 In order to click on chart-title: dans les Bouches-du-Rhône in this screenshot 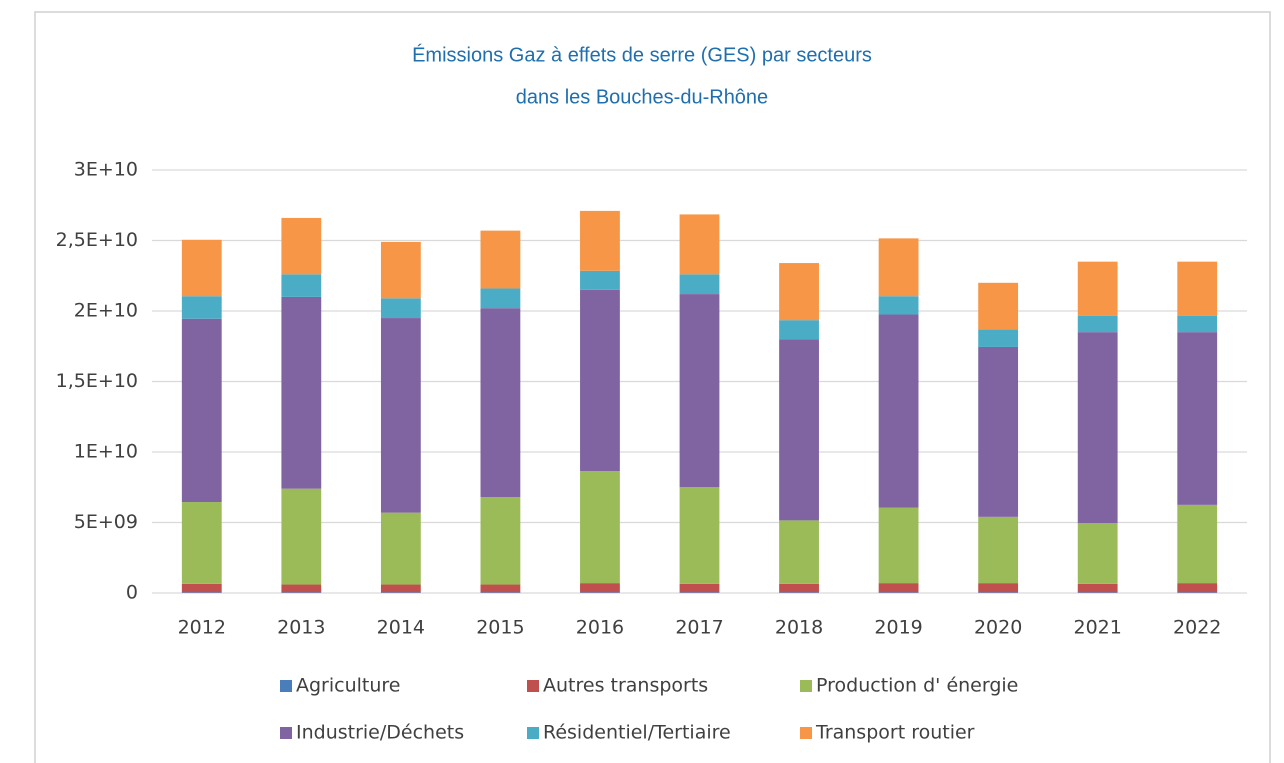, I will do `click(642, 97)`.